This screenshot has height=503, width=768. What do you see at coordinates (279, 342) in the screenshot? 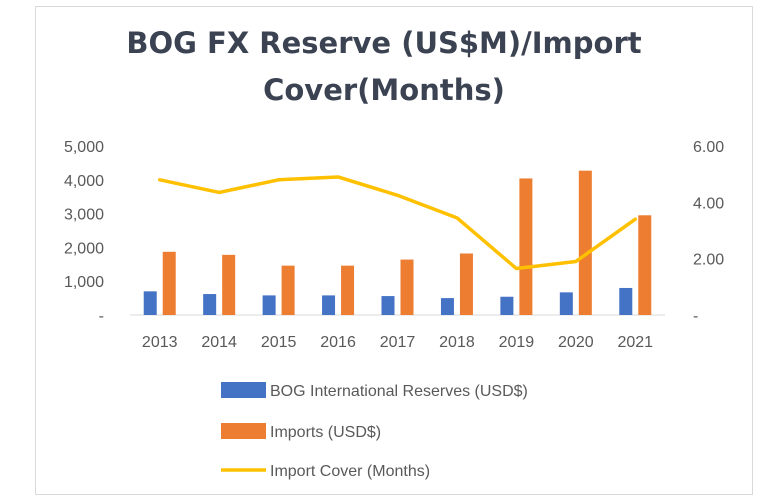
I see `x-tick-label: 2015` at bounding box center [279, 342].